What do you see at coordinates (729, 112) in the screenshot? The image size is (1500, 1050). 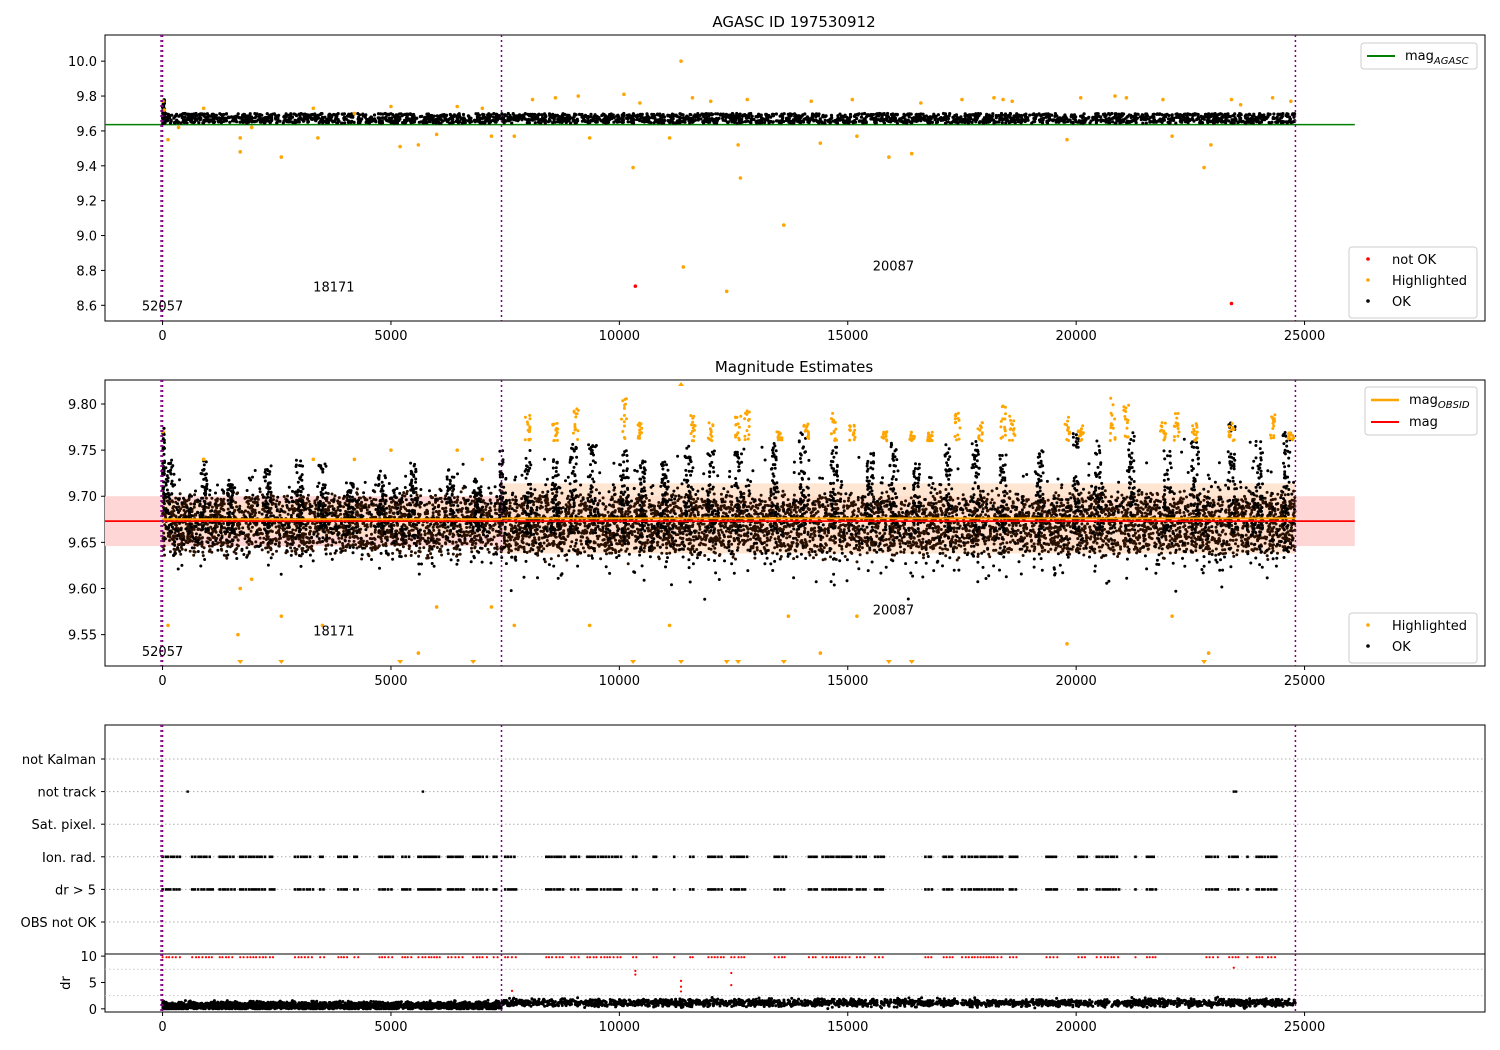 I see `ok-points` at bounding box center [729, 112].